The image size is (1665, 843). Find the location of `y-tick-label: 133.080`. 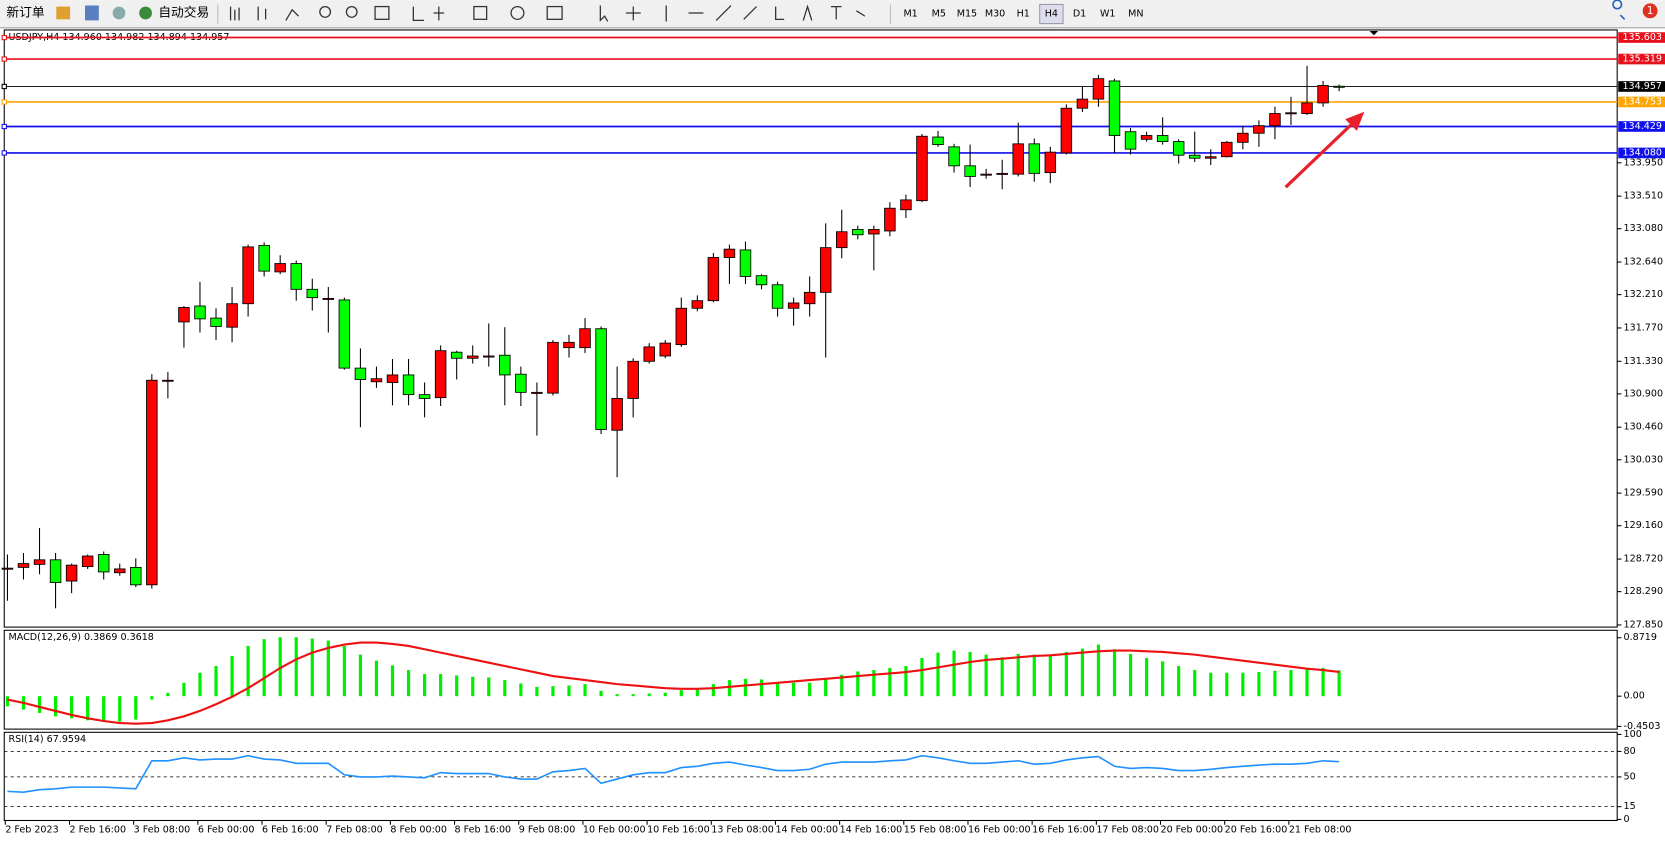

y-tick-label: 133.080 is located at coordinates (1643, 228).